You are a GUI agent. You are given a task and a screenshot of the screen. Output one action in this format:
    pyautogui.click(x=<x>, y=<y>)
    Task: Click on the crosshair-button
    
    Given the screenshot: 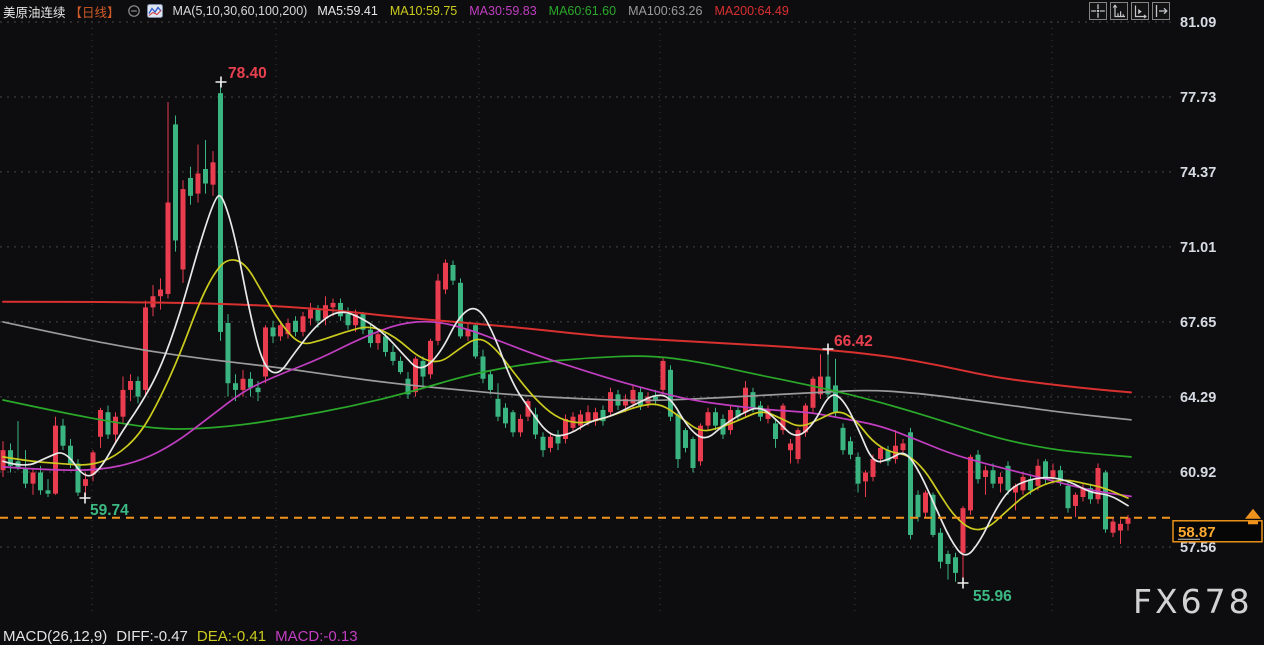 What is the action you would take?
    pyautogui.click(x=1098, y=11)
    